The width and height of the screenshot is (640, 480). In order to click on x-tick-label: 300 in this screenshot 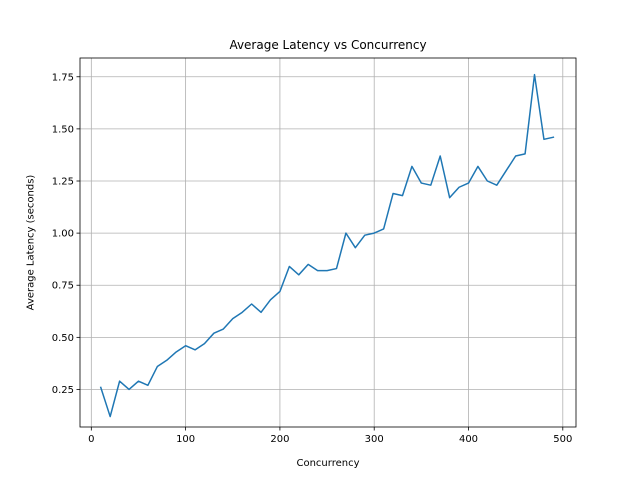, I will do `click(374, 439)`.